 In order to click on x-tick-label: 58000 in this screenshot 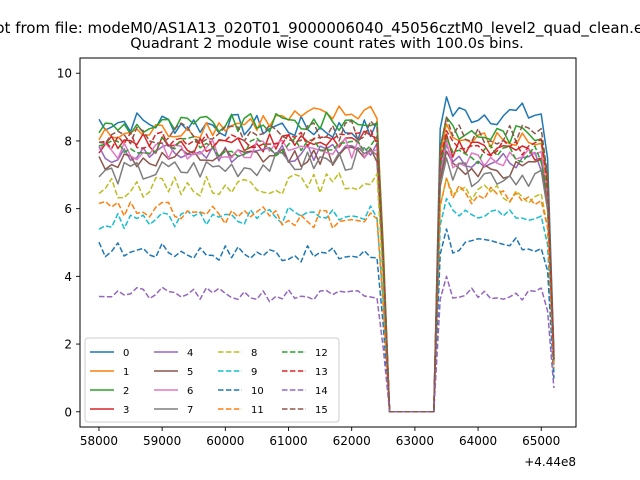, I will do `click(99, 441)`.